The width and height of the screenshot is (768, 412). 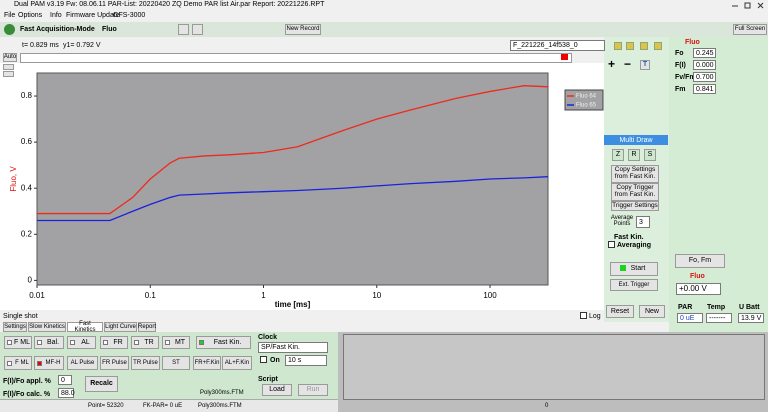 What do you see at coordinates (47, 327) in the screenshot?
I see `tab: Slow Kinetics` at bounding box center [47, 327].